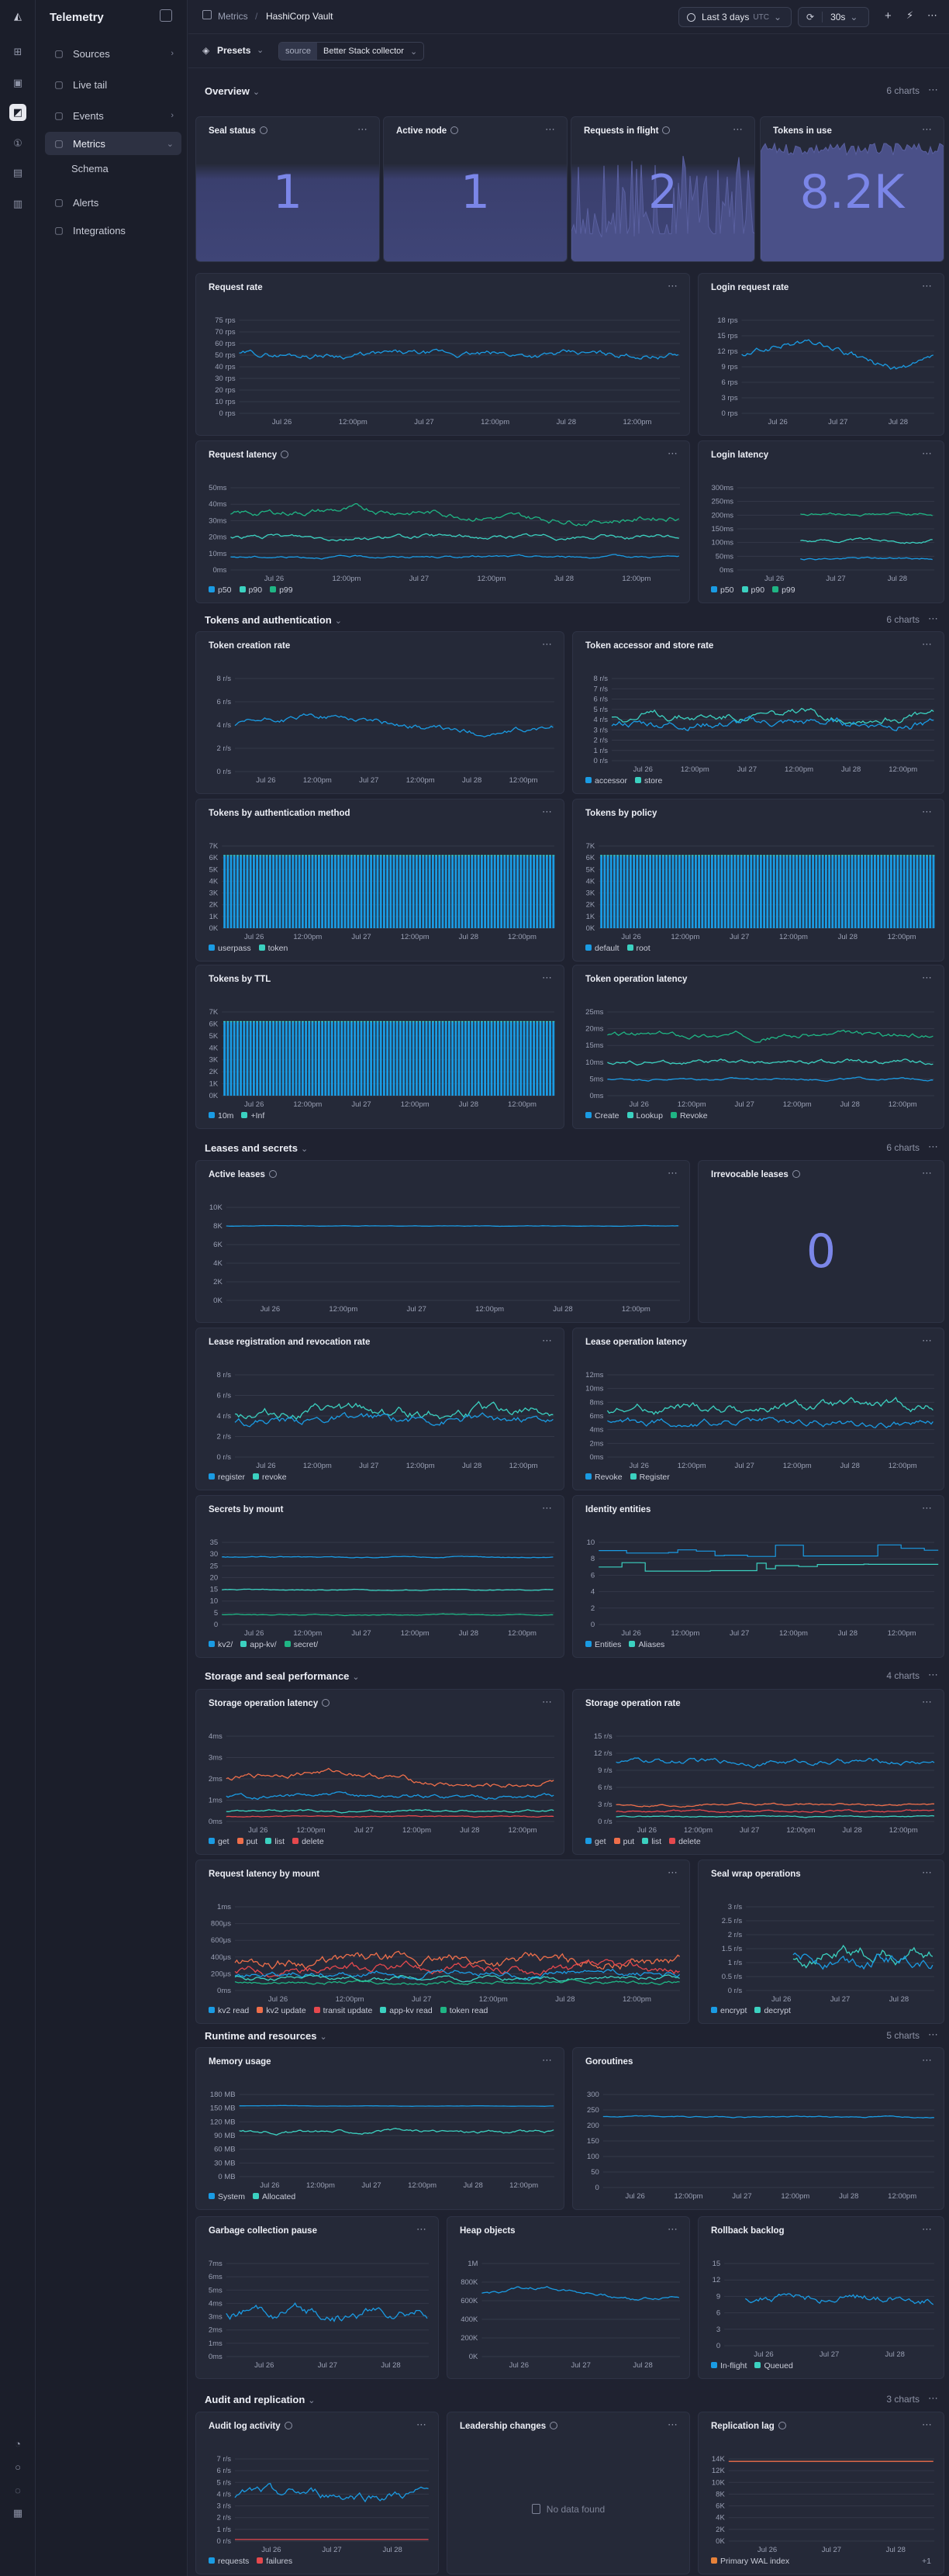 Image resolution: width=949 pixels, height=2576 pixels. Describe the element at coordinates (266, 2036) in the screenshot. I see `section-header: Runtime and resources ⌄` at that location.